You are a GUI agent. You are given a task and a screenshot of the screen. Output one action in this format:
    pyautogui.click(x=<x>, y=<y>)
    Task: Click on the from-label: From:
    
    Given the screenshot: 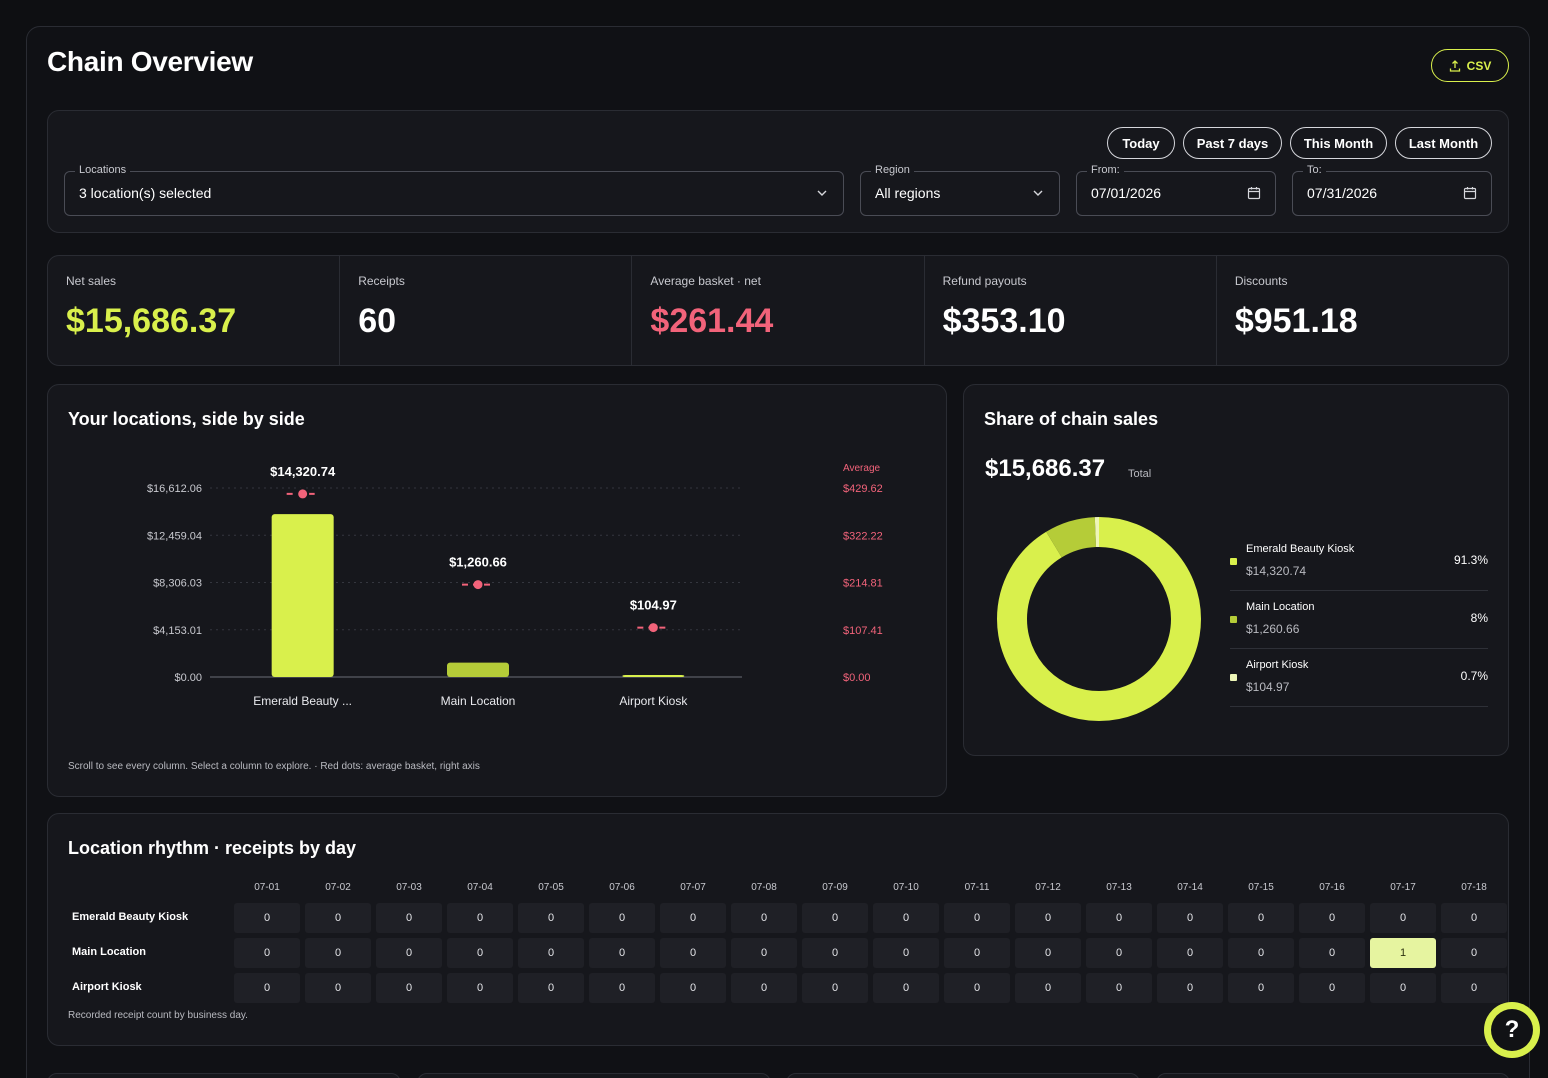 What is the action you would take?
    pyautogui.click(x=1105, y=170)
    